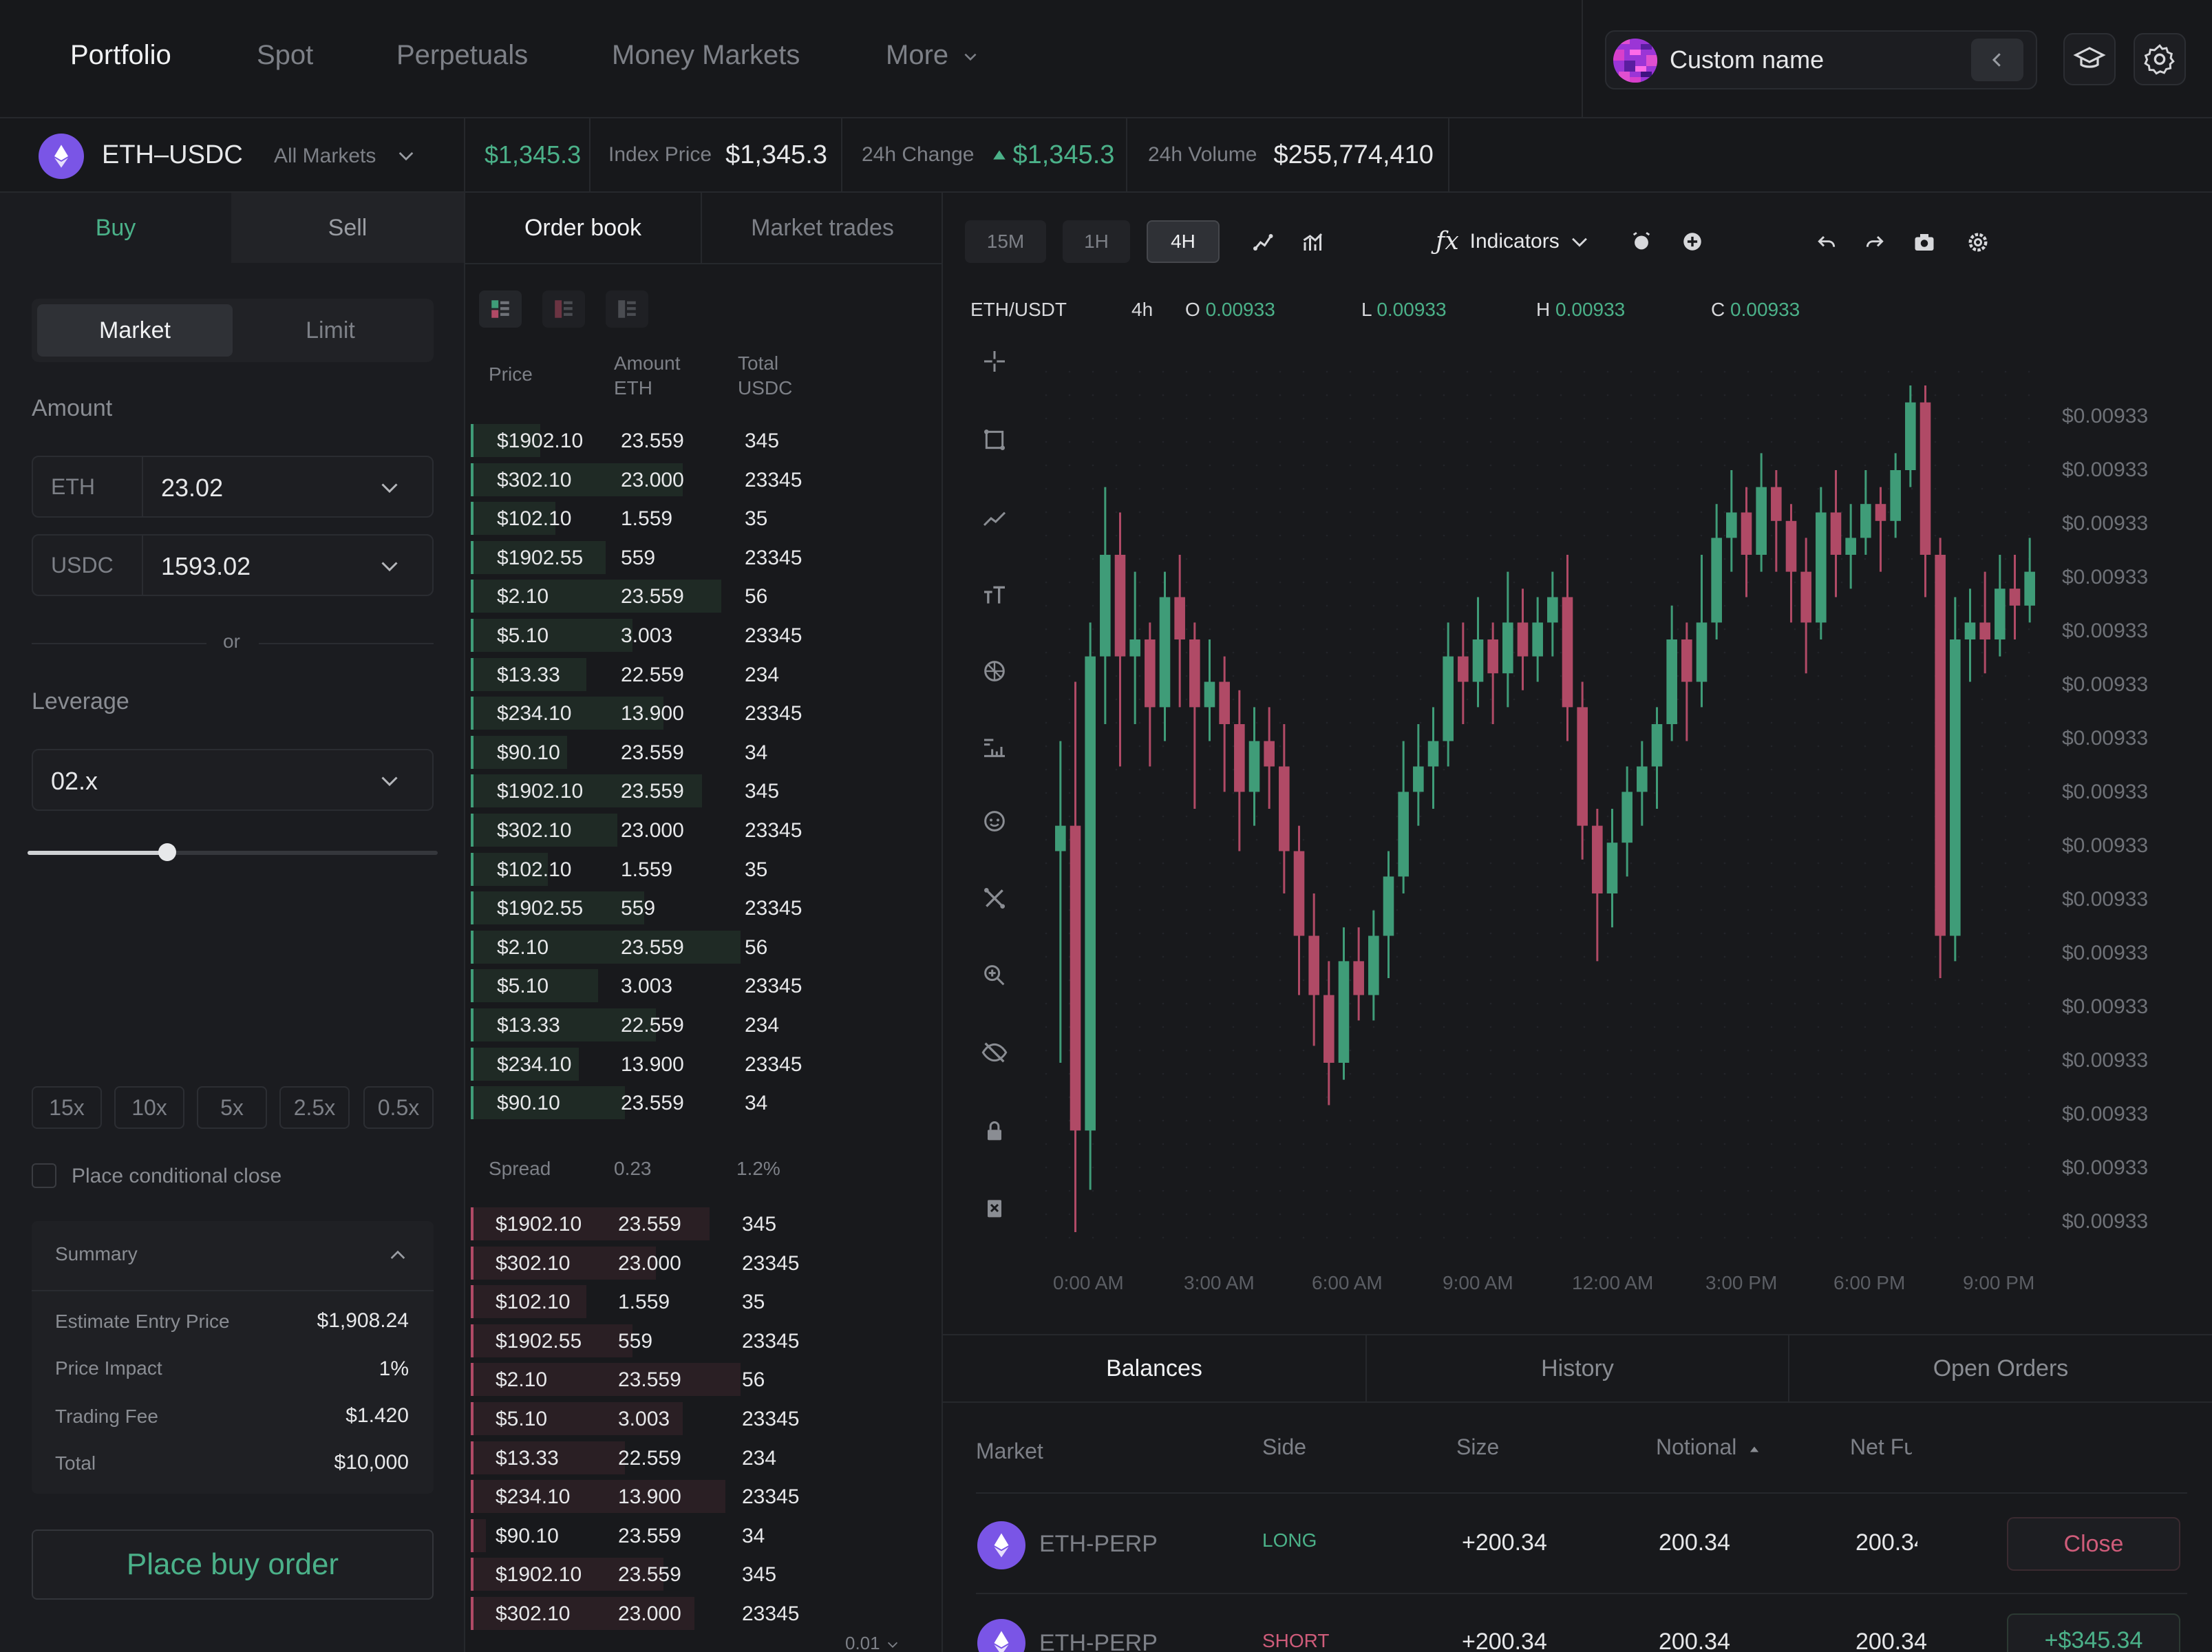  I want to click on timeframe-4h: 4H, so click(1183, 242).